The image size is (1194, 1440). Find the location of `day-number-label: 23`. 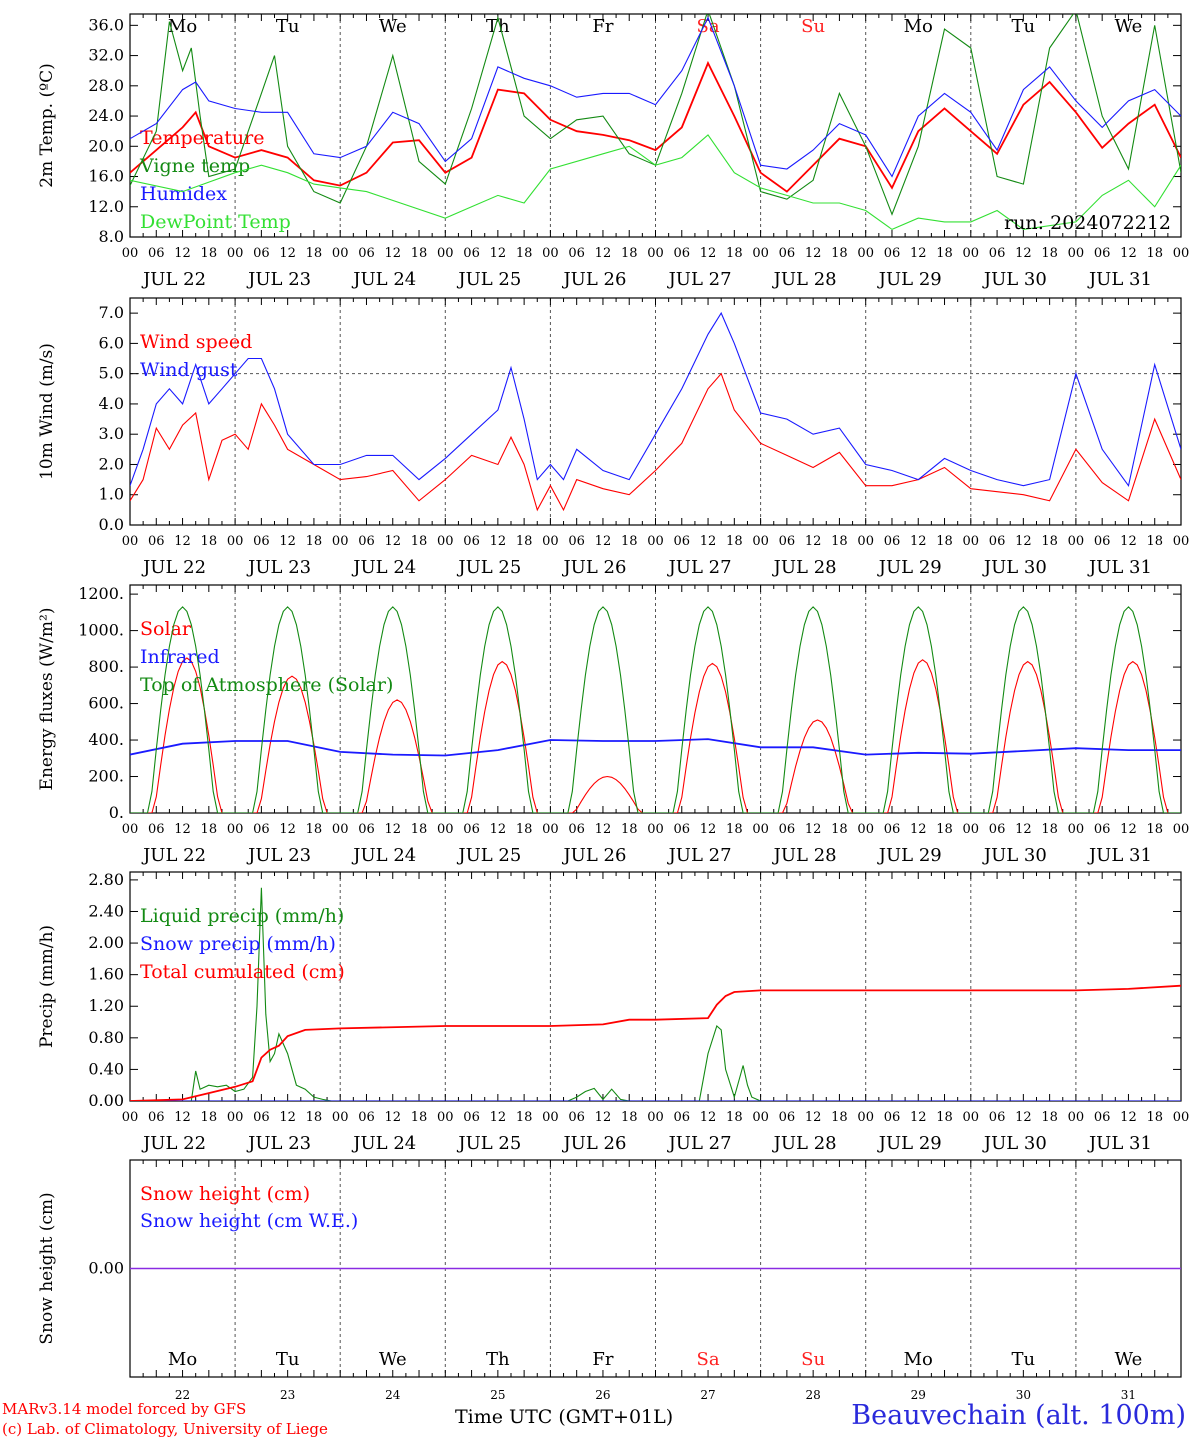

day-number-label: 23 is located at coordinates (287, 1395).